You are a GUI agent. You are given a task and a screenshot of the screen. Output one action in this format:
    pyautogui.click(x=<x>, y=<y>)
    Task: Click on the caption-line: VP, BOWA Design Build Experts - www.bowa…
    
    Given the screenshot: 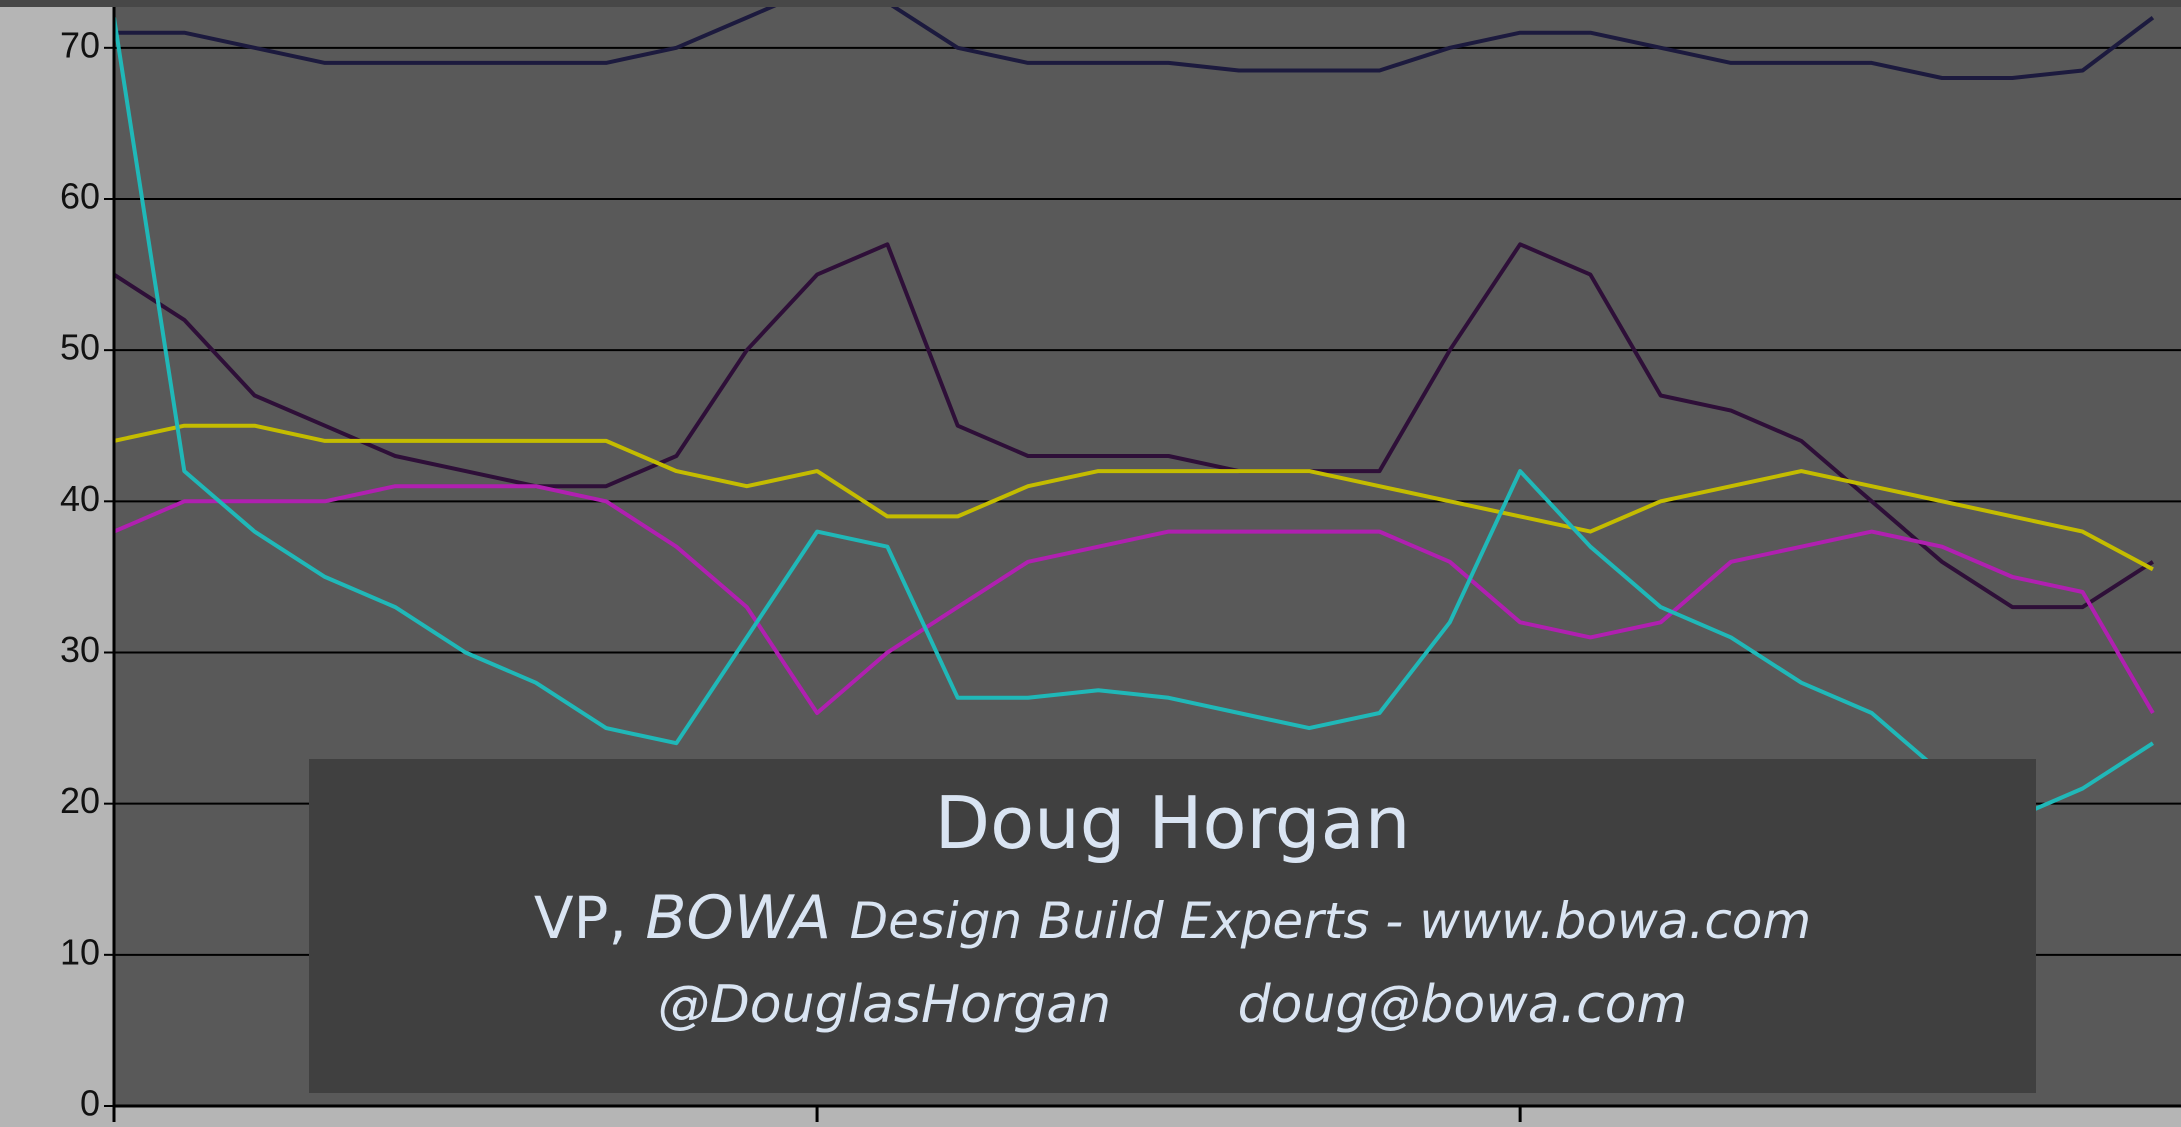 What is the action you would take?
    pyautogui.click(x=1172, y=918)
    